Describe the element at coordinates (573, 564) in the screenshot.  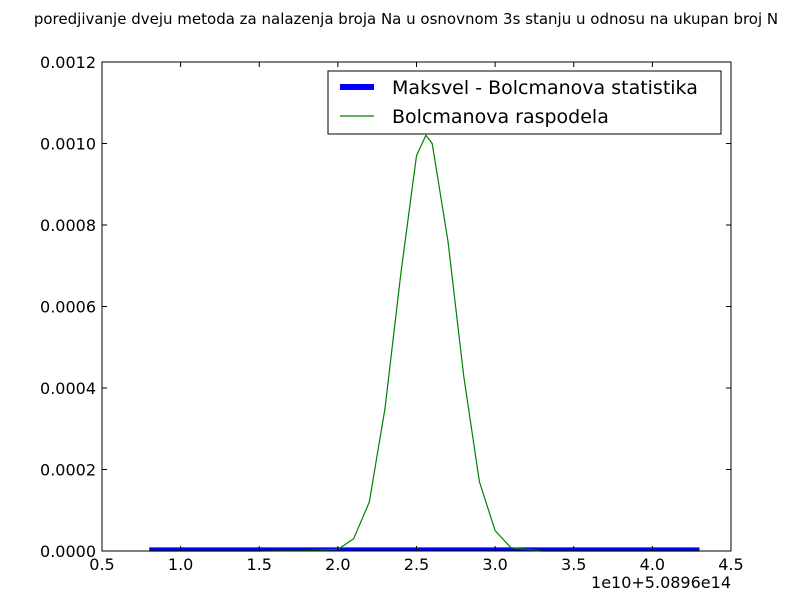
I see `x-tick-label: 3.5` at that location.